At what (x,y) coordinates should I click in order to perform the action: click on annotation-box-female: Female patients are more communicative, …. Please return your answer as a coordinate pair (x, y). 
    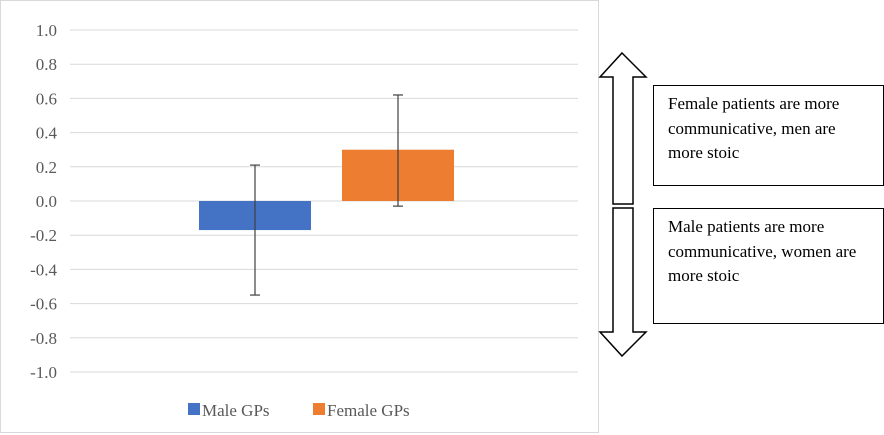
    Looking at the image, I should click on (768, 135).